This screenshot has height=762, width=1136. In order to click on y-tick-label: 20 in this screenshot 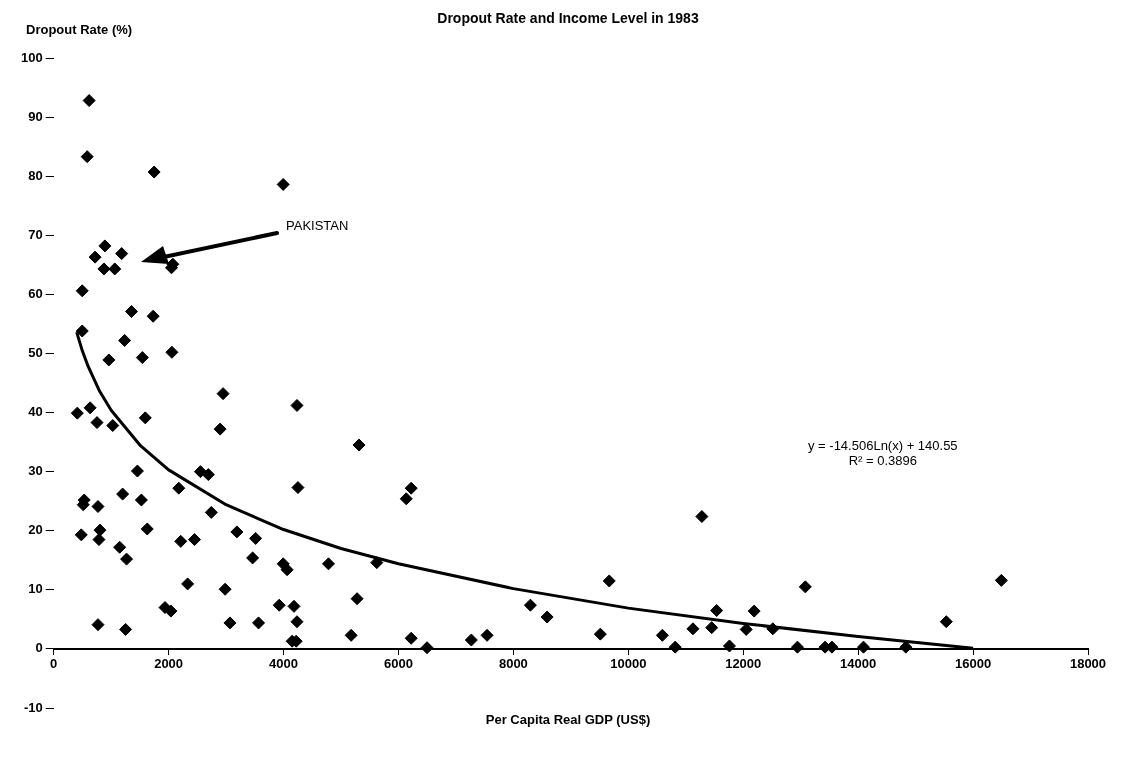, I will do `click(35, 530)`.